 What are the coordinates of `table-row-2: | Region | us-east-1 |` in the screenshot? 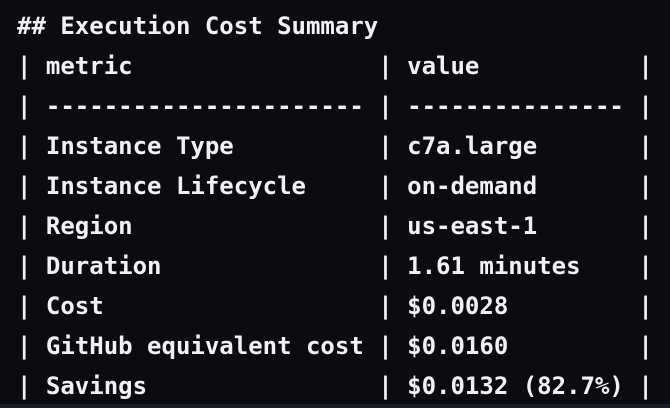 It's located at (335, 226).